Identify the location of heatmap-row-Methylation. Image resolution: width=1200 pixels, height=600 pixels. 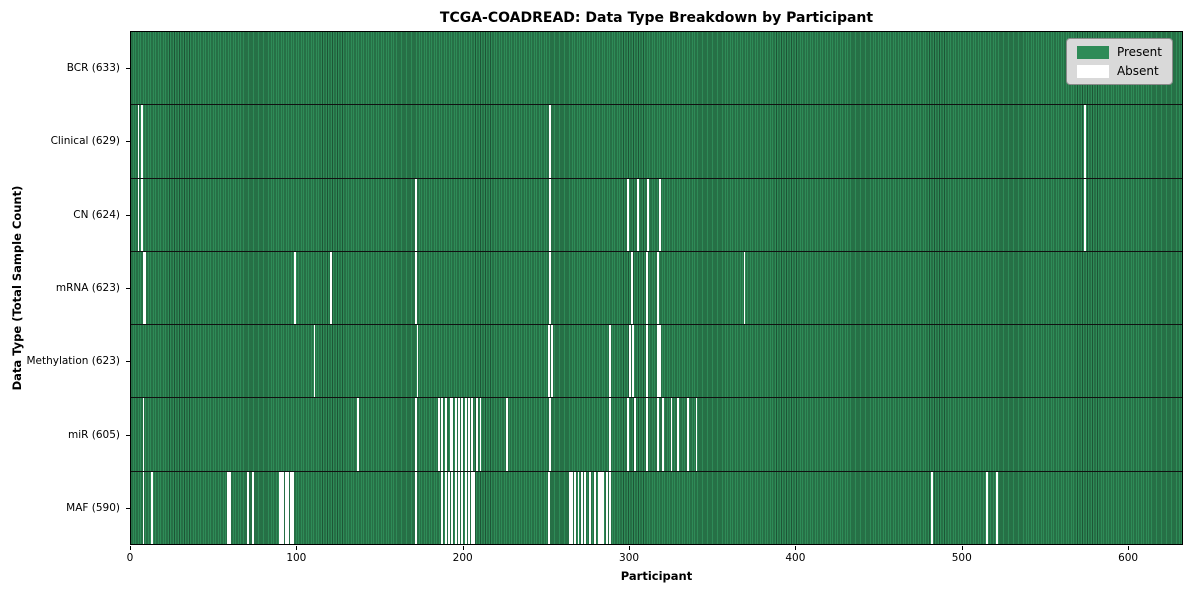
(656, 361).